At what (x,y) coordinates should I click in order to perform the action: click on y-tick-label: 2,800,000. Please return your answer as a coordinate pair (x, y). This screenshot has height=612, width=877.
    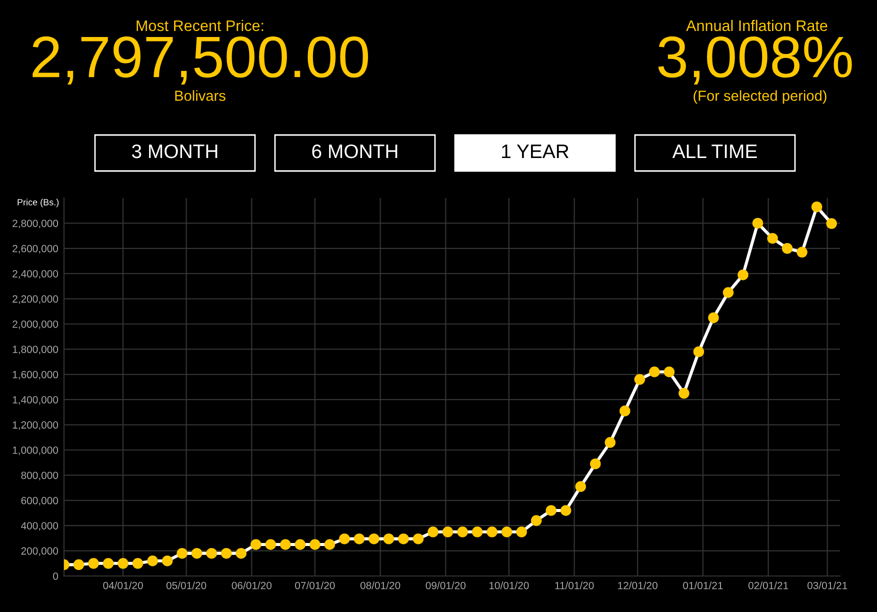
    Looking at the image, I should click on (35, 224).